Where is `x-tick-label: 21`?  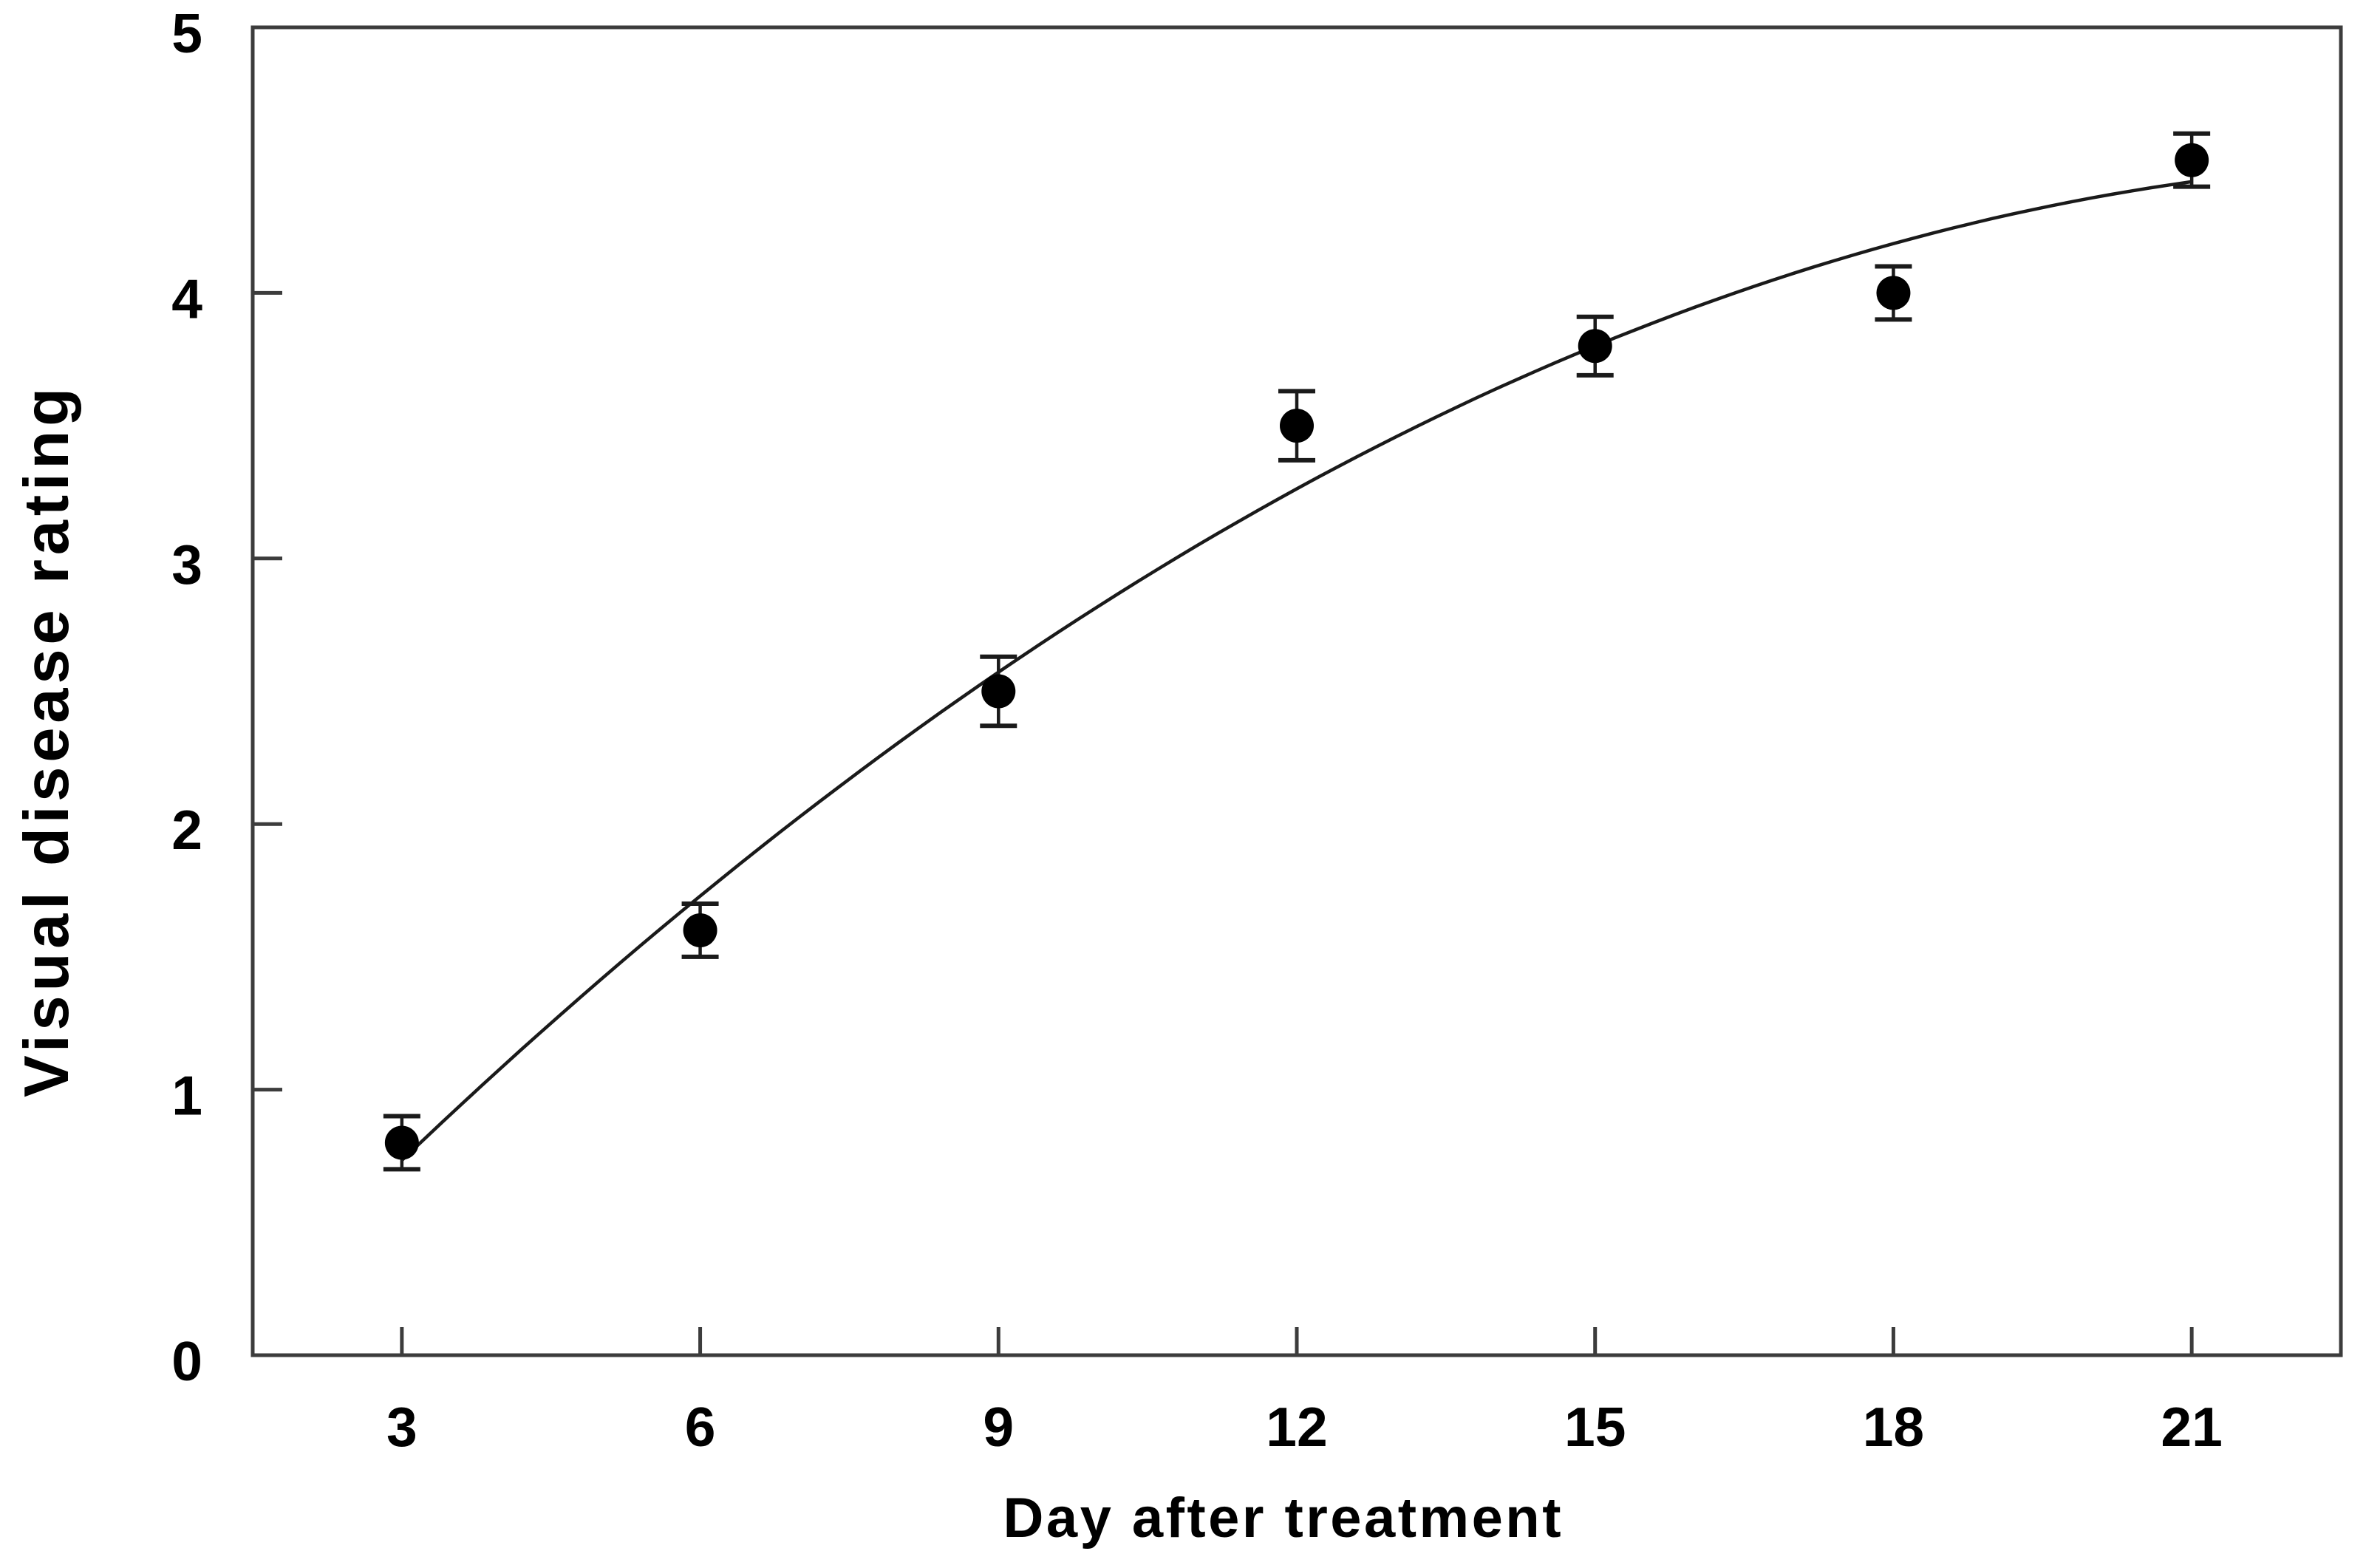
x-tick-label: 21 is located at coordinates (2191, 1427).